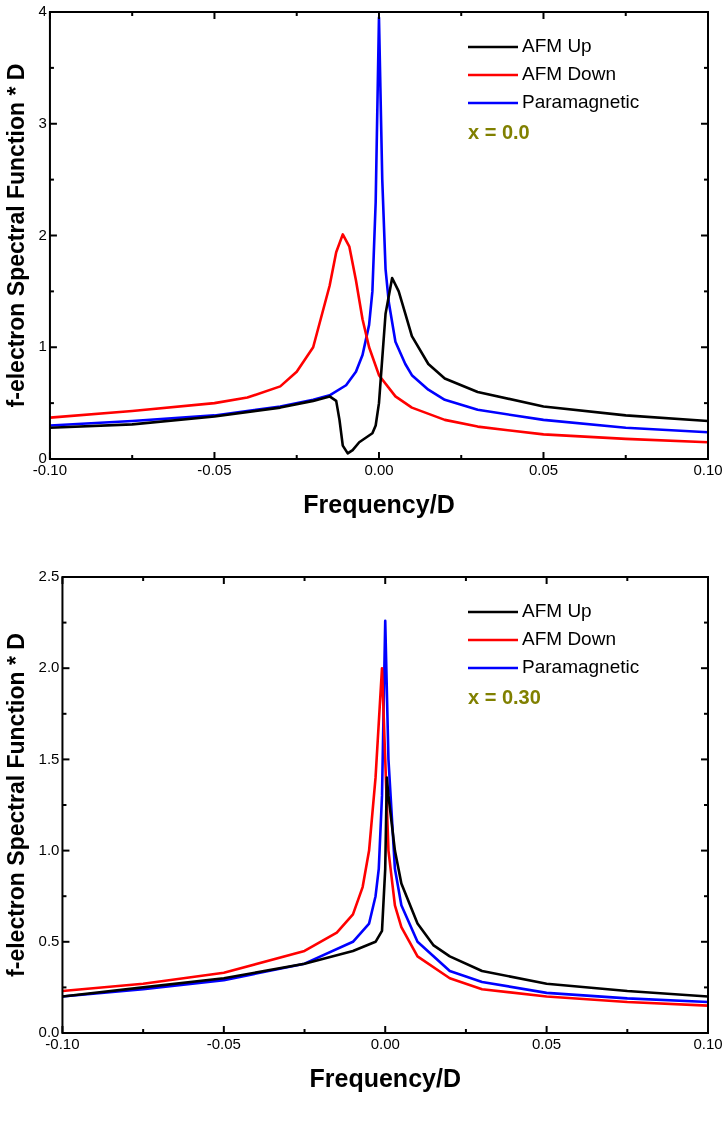  What do you see at coordinates (49, 849) in the screenshot?
I see `y-tick-label: 1.0` at bounding box center [49, 849].